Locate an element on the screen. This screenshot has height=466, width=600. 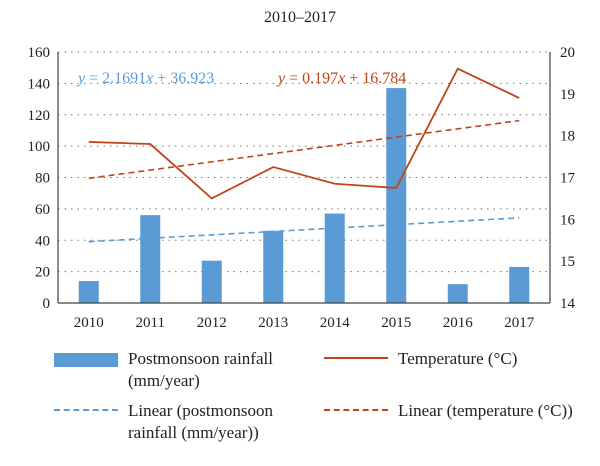
bar-2013 is located at coordinates (273, 266).